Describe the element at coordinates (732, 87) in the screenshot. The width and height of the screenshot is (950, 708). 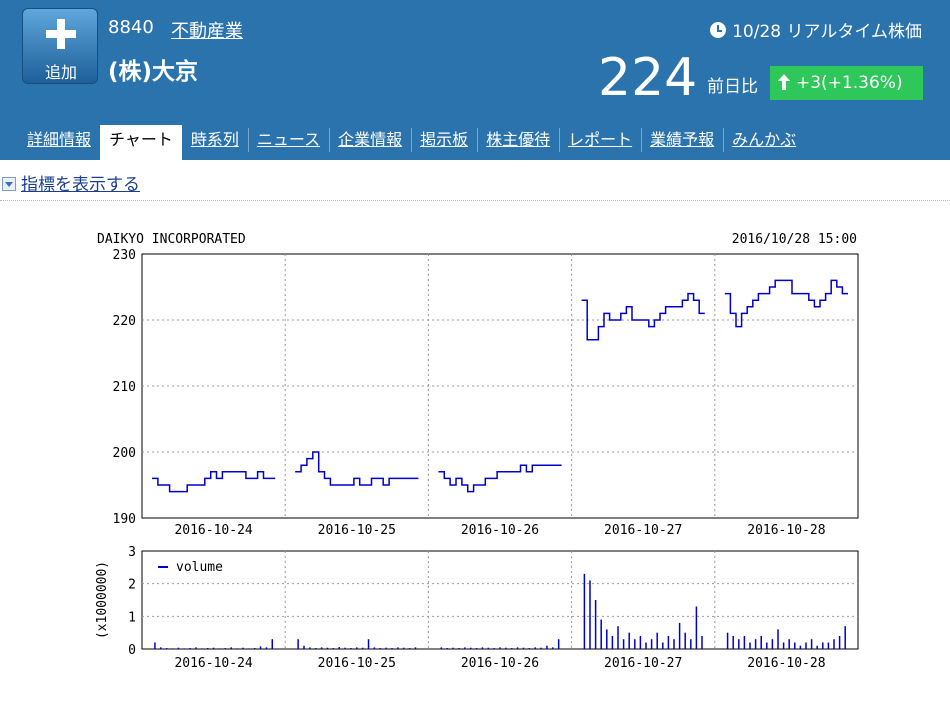
I see `prev-day-label: 前日比` at that location.